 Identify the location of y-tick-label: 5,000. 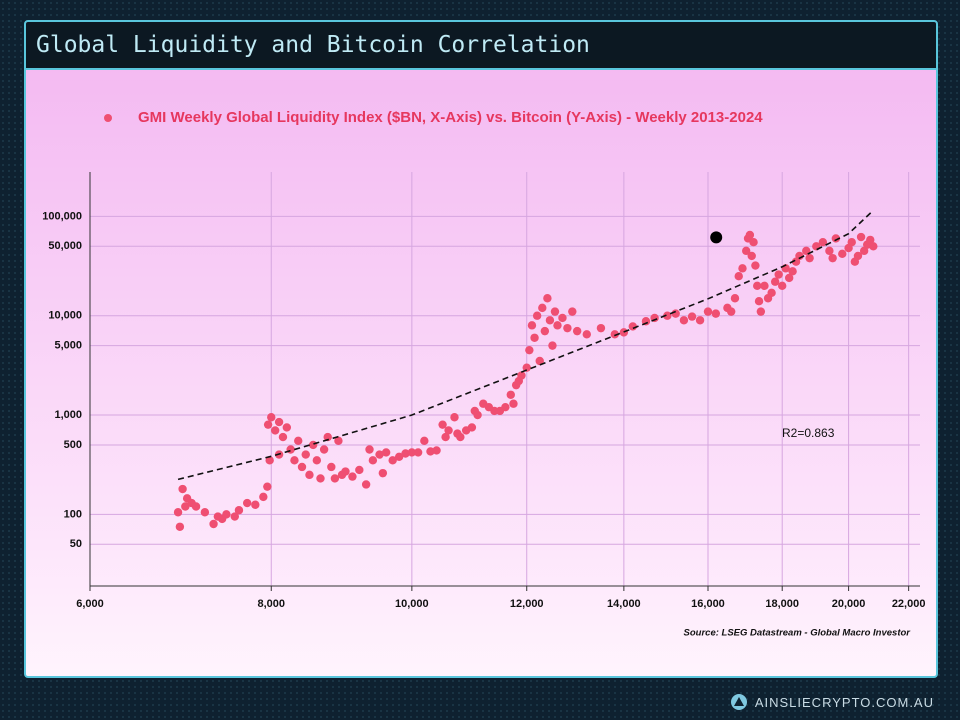
(68, 346).